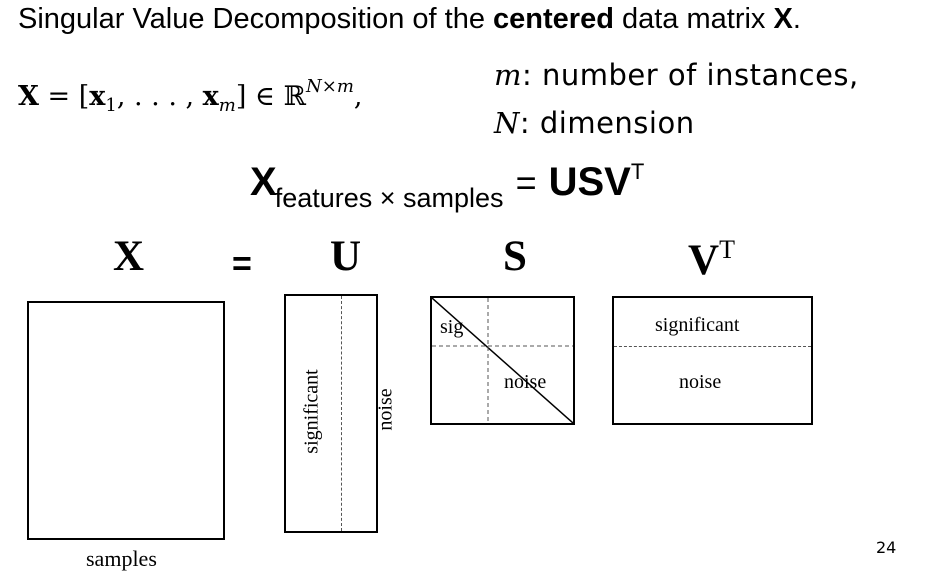  I want to click on label-u: U, so click(346, 256).